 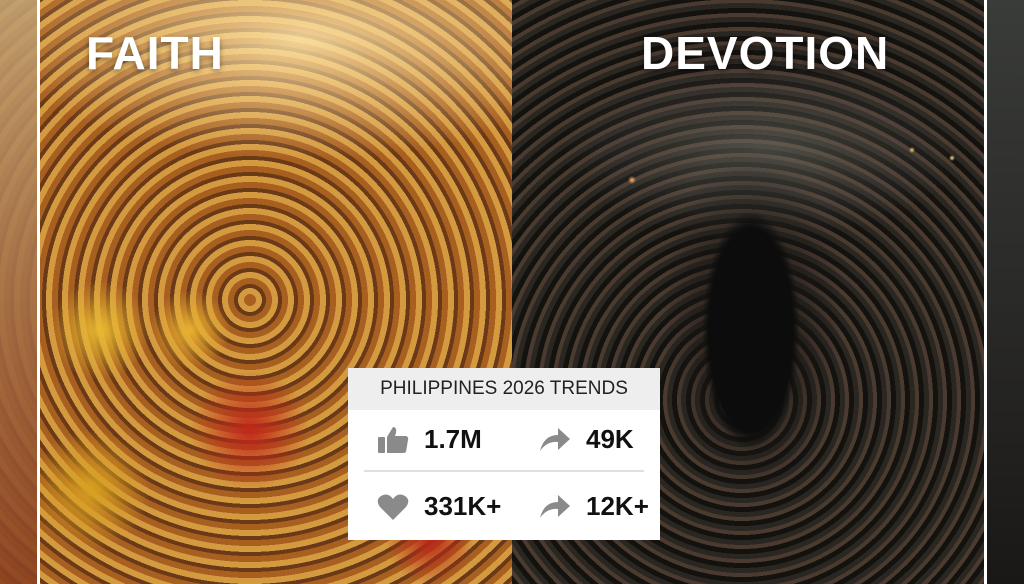 I want to click on statue-silhouette, so click(x=751, y=310).